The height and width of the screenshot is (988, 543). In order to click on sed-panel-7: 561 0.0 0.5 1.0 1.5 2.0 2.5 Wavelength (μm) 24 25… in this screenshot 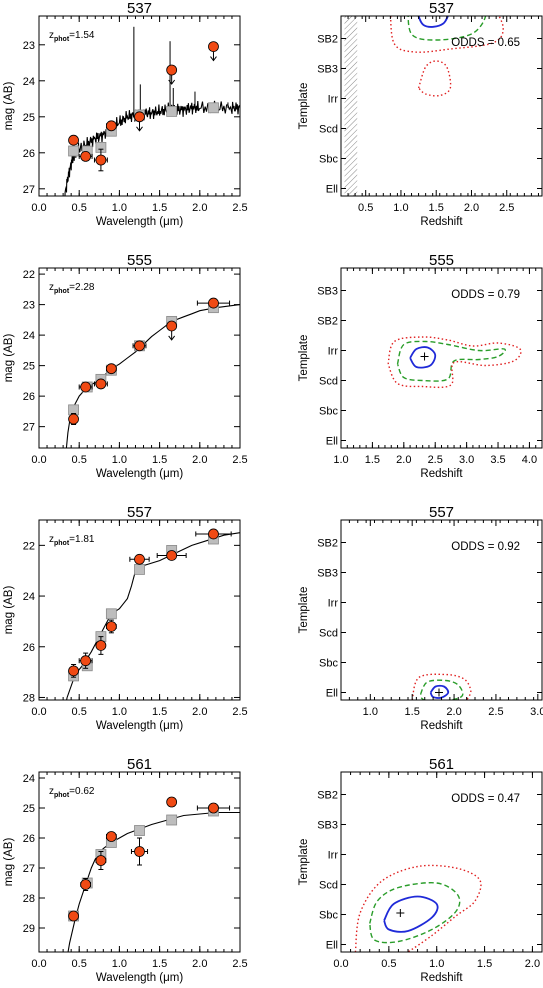, I will do `click(125, 870)`.